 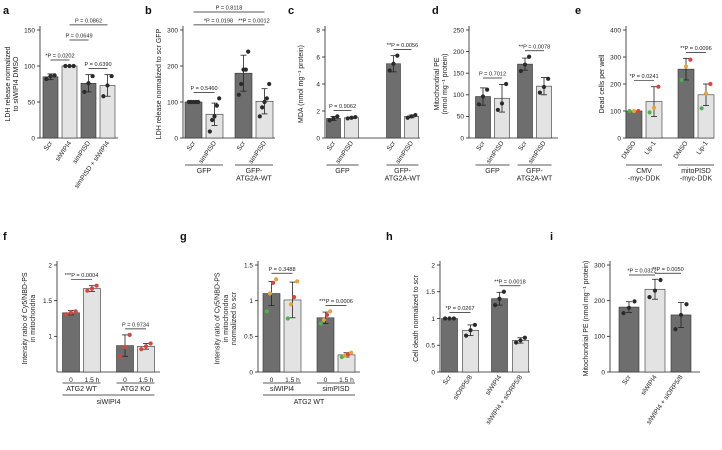 What do you see at coordinates (136, 389) in the screenshot?
I see `group-label: ATG2 KO` at bounding box center [136, 389].